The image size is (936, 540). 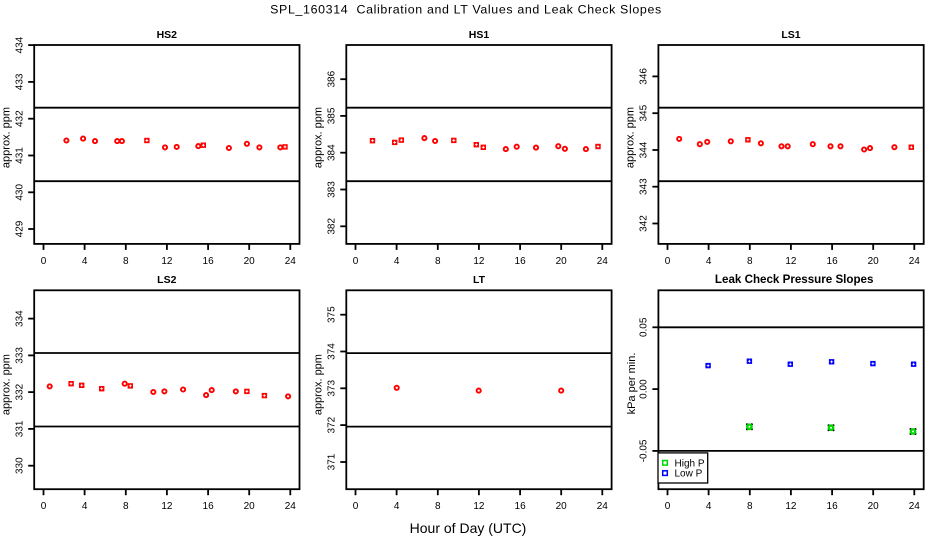 I want to click on svg-text: 431, so click(x=19, y=155).